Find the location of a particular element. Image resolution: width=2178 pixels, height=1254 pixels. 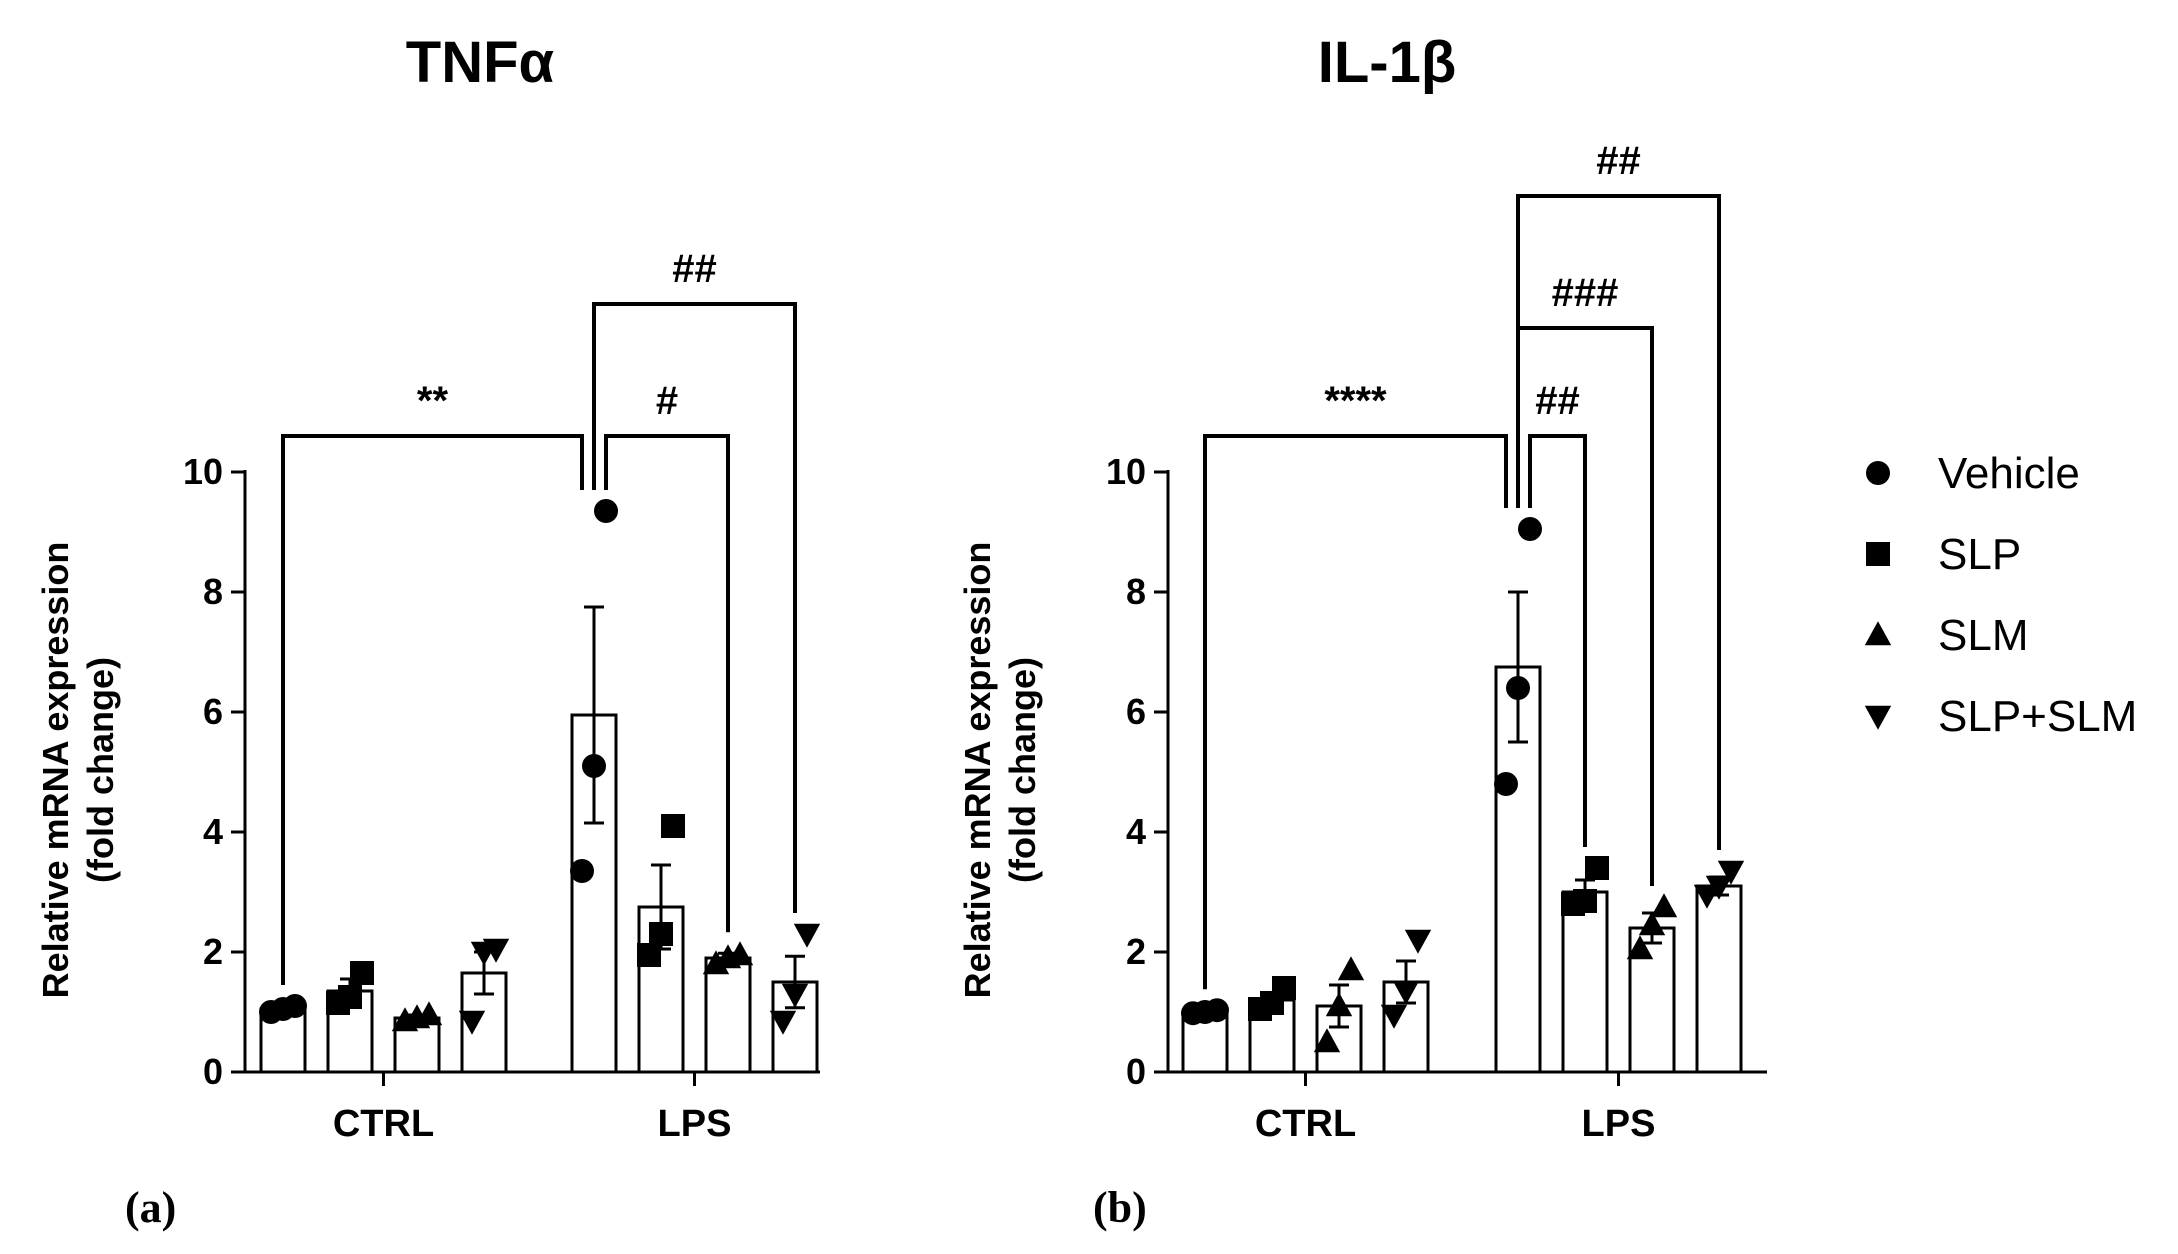

legend-label: SLP is located at coordinates (1979, 554).